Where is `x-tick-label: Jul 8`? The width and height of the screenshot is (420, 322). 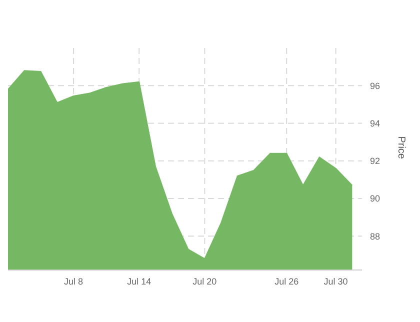
x-tick-label: Jul 8 is located at coordinates (74, 281).